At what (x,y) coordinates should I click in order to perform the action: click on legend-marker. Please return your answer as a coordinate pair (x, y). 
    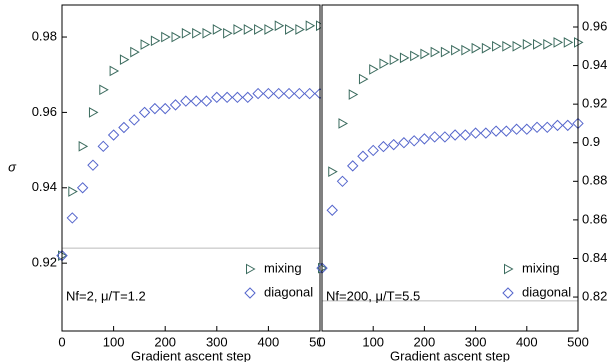
    Looking at the image, I should click on (508, 293).